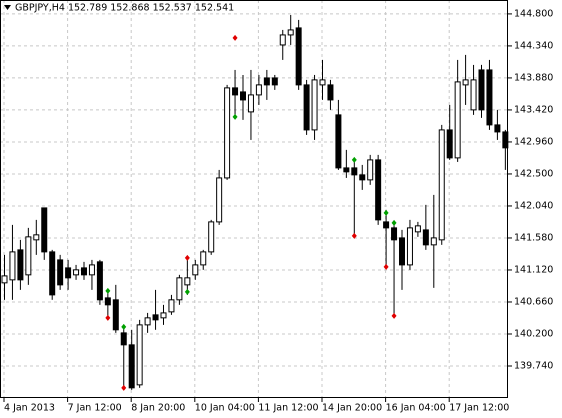 The width and height of the screenshot is (562, 418). What do you see at coordinates (533, 365) in the screenshot?
I see `y-tick-label: 139.740` at bounding box center [533, 365].